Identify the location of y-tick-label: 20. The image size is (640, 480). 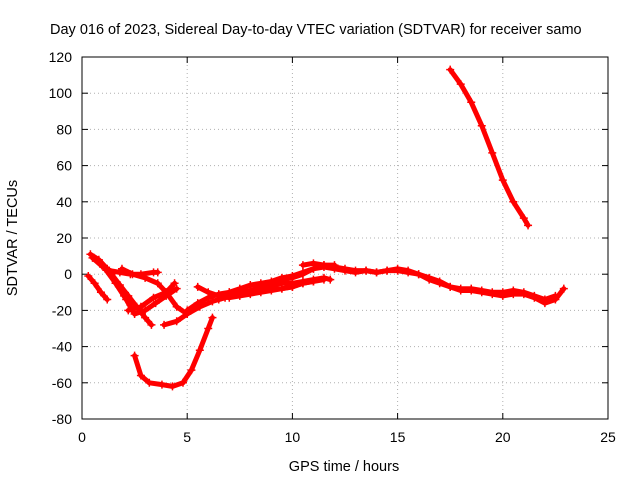
(64, 238).